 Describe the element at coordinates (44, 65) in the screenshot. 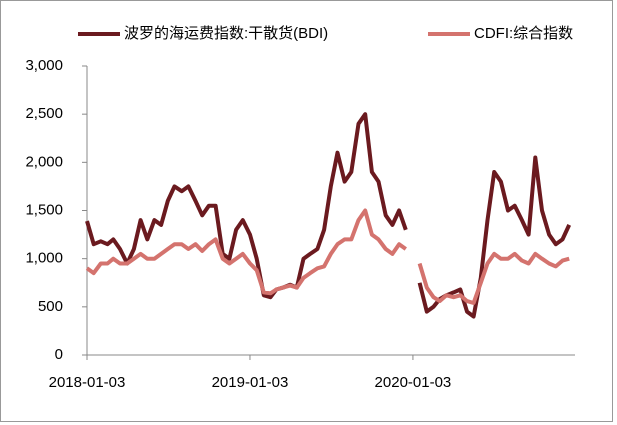

I see `y-tick-label: 3,000` at that location.